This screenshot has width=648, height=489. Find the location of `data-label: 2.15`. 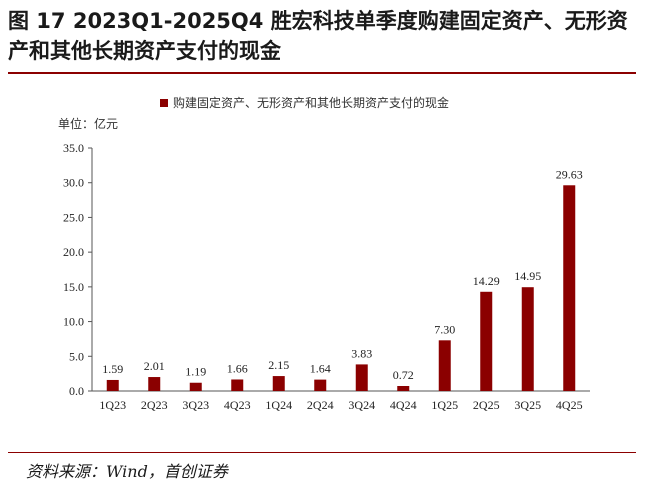

data-label: 2.15 is located at coordinates (278, 365).